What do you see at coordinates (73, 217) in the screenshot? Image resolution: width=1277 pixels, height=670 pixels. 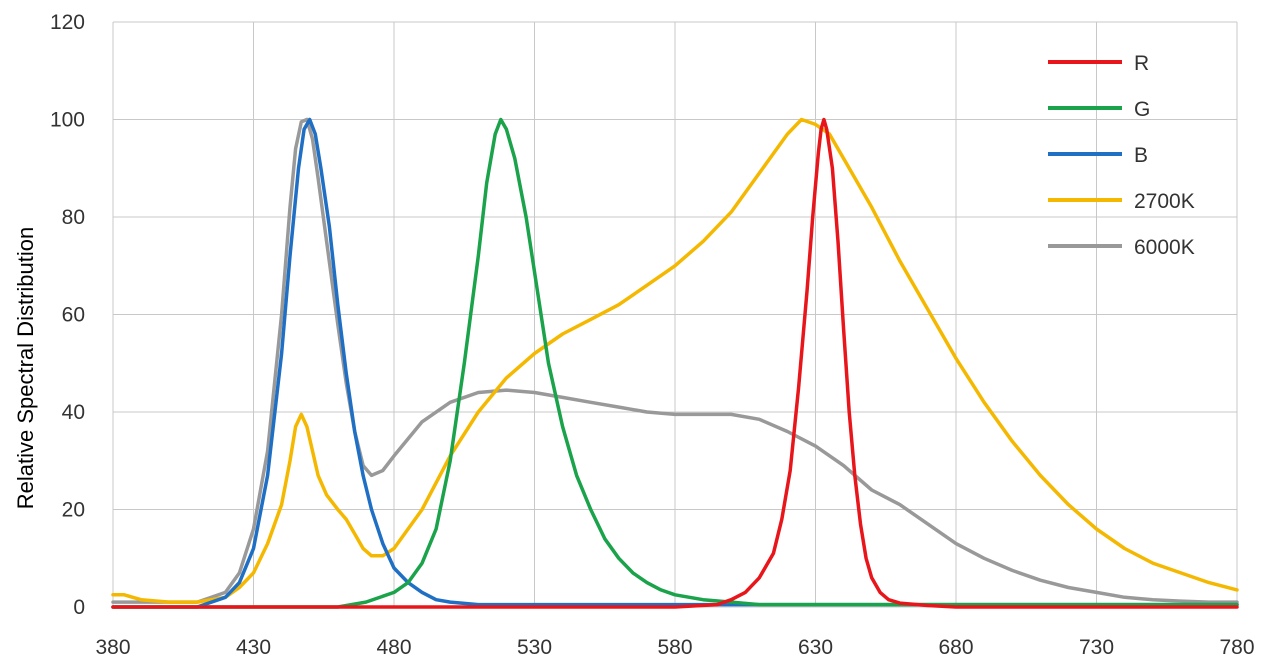 I see `y-tick-label-4: 80` at bounding box center [73, 217].